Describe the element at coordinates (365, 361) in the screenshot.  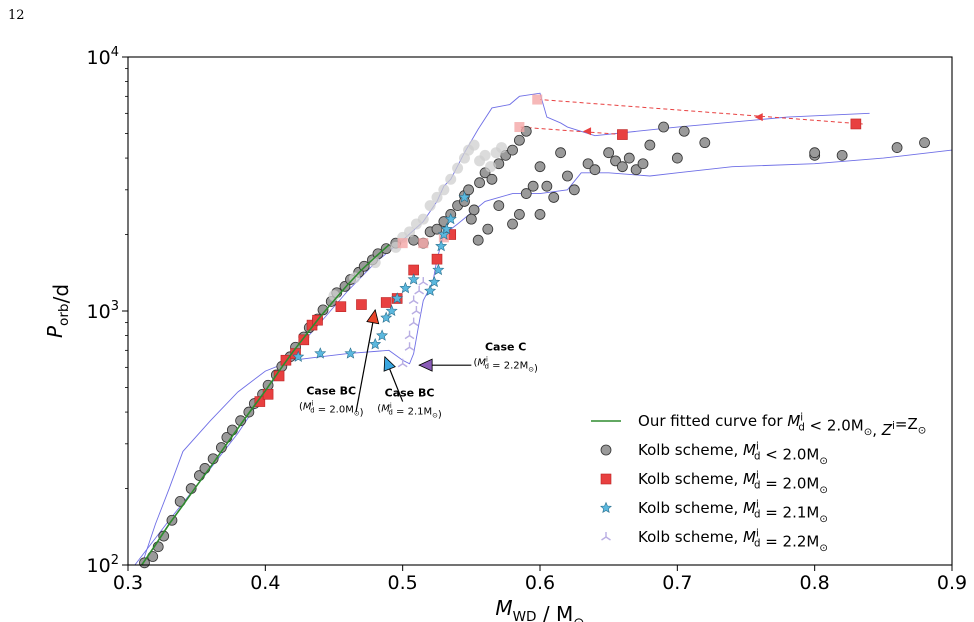
I see `annotation-arrow` at that location.